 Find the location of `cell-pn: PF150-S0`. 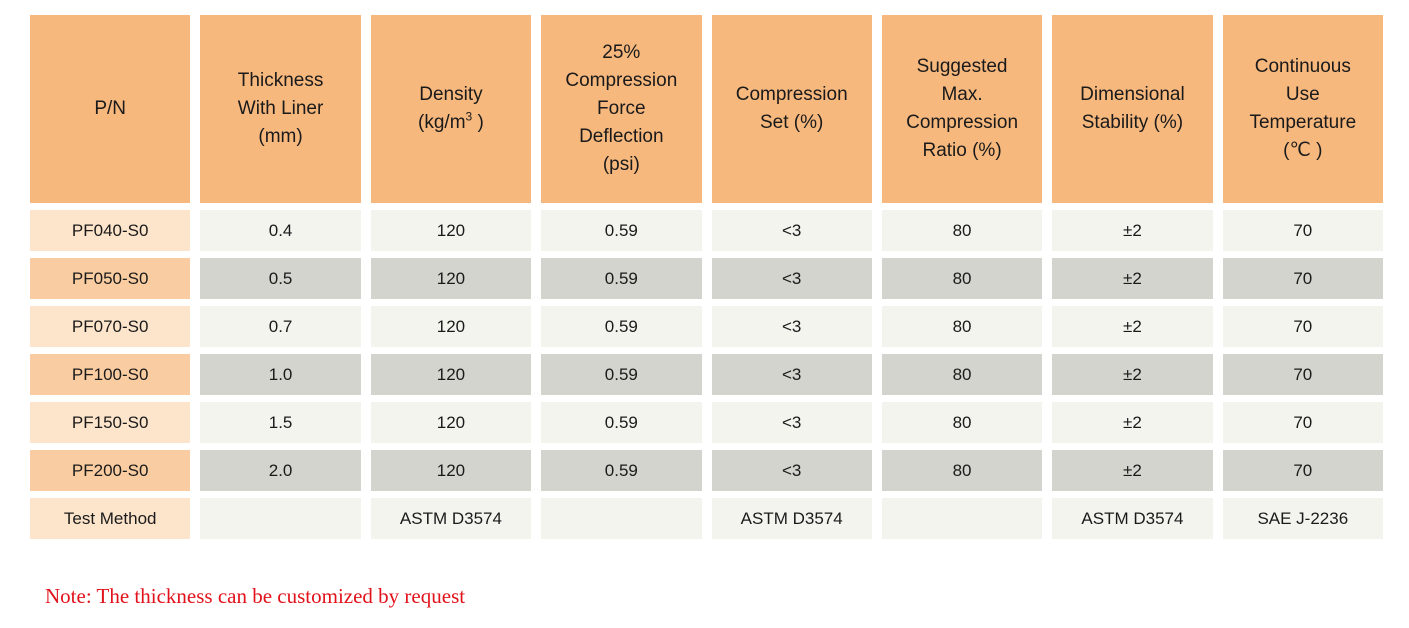

cell-pn: PF150-S0 is located at coordinates (110, 422).